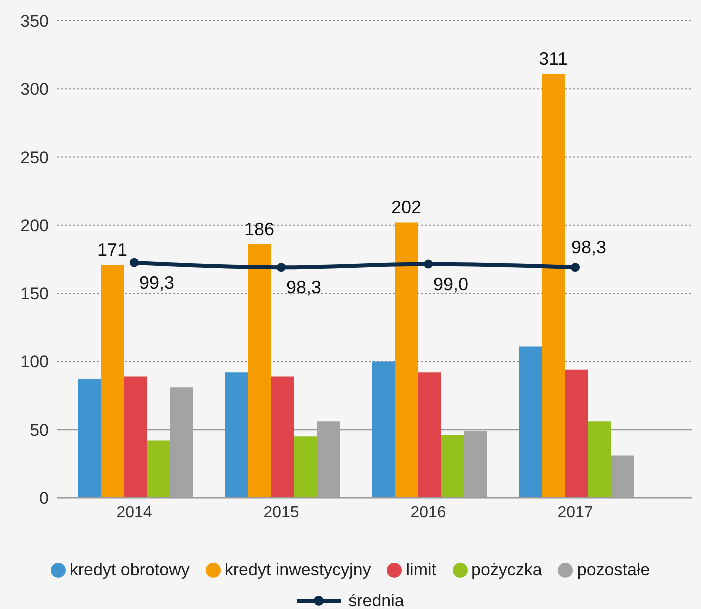  What do you see at coordinates (259, 230) in the screenshot?
I see `data-label: 186` at bounding box center [259, 230].